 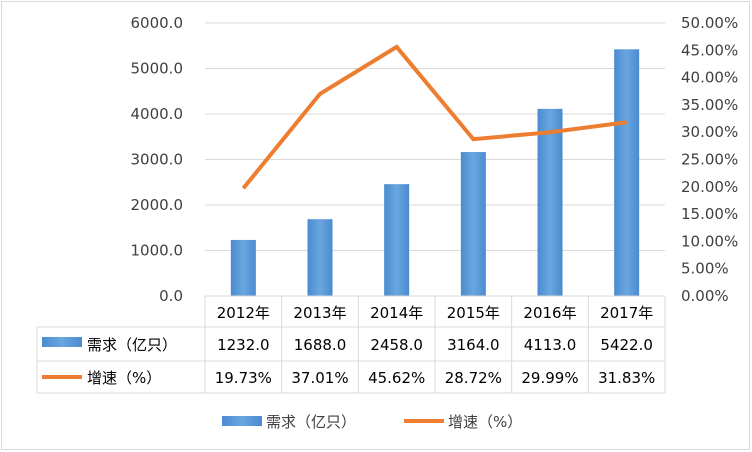 I want to click on line-value-label: 31.83%, so click(x=626, y=378).